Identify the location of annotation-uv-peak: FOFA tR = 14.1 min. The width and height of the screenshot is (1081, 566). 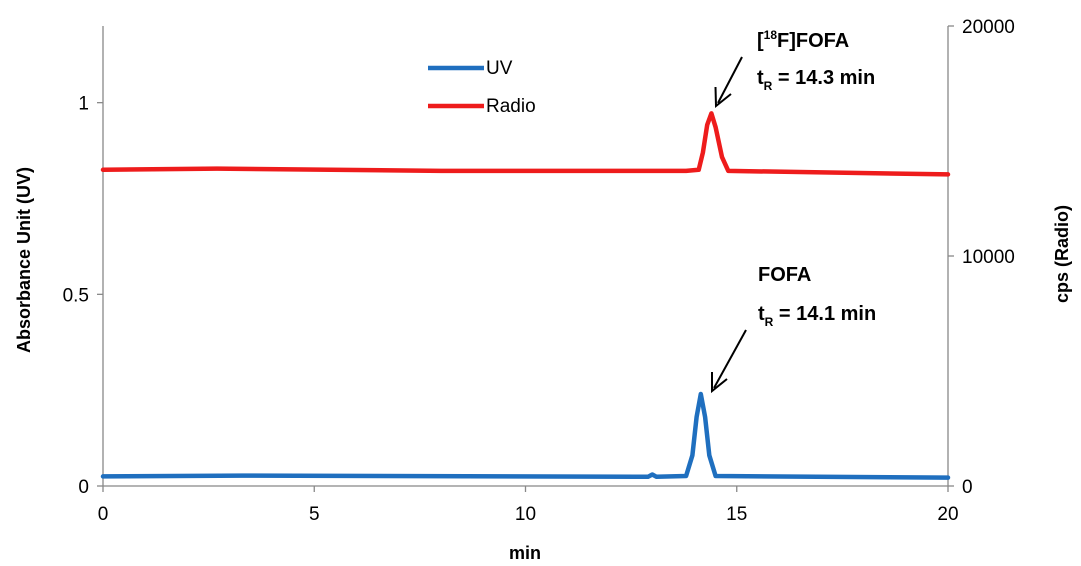
(793, 329).